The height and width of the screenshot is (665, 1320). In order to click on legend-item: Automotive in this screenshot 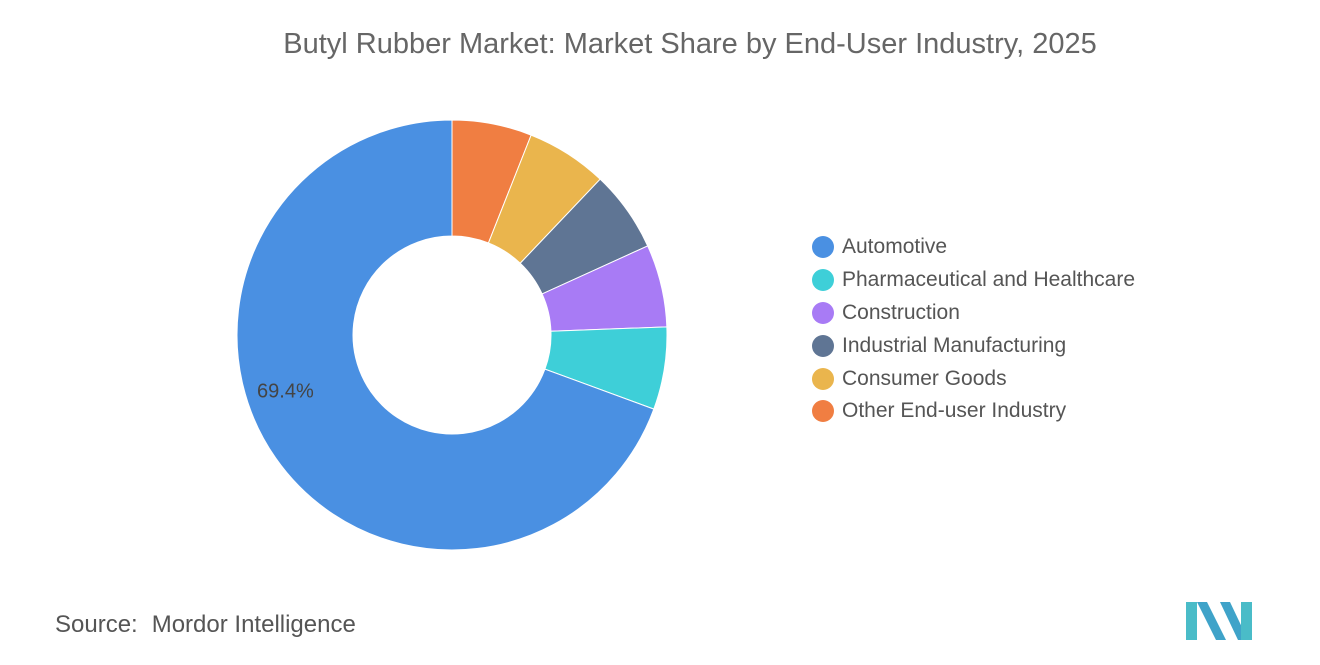, I will do `click(973, 247)`.